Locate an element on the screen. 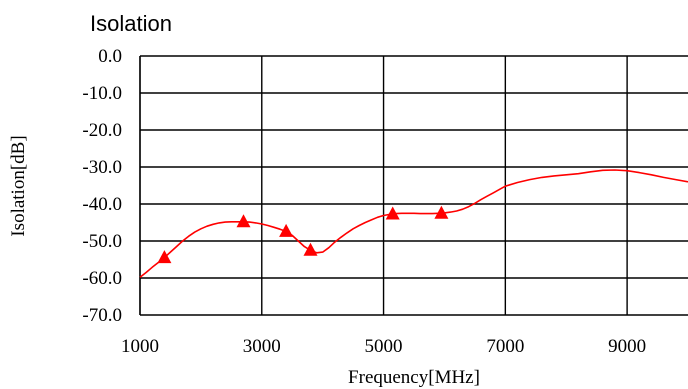  chart-title: Isolation is located at coordinates (131, 23).